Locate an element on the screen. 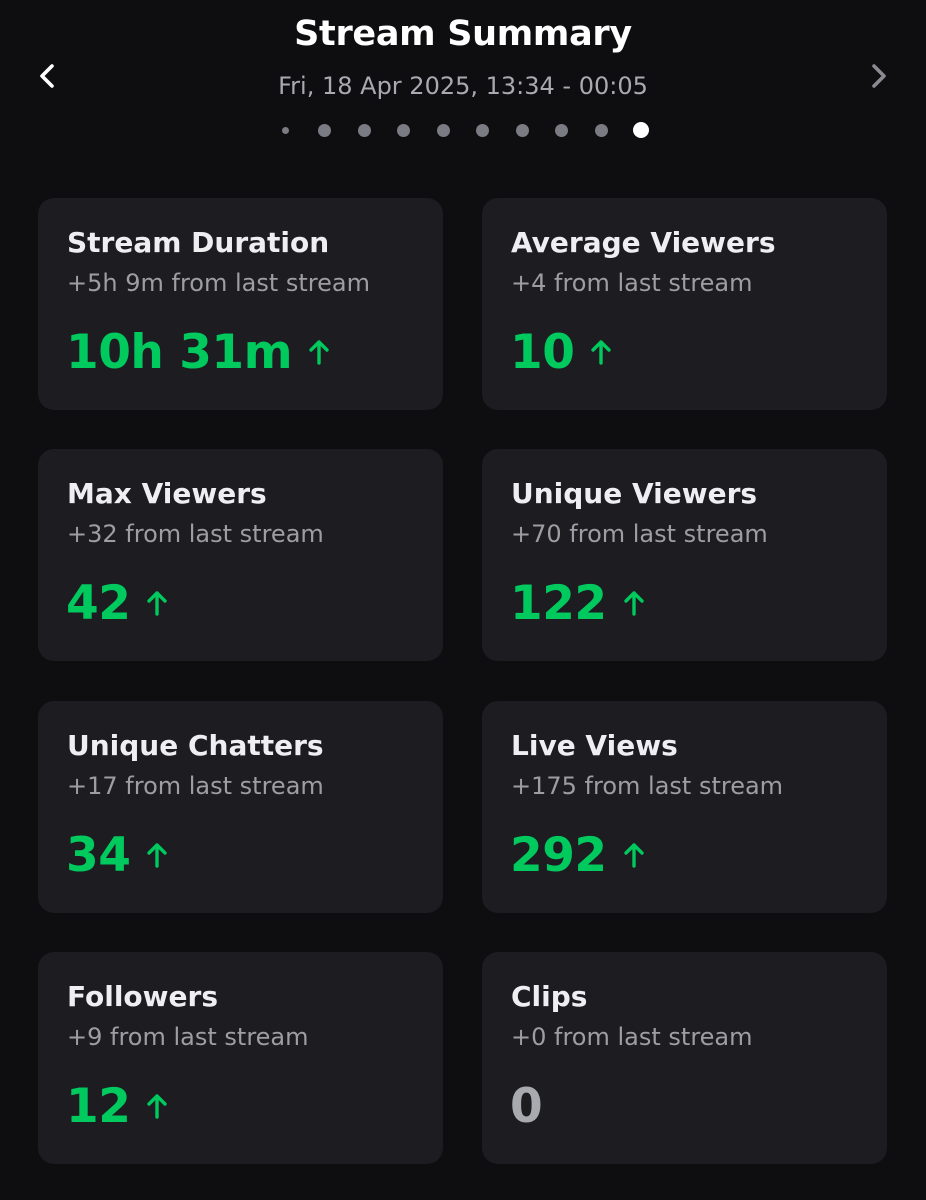 The width and height of the screenshot is (926, 1200). stat-card-unique-viewers: Unique Viewers +70 from last stream 122 is located at coordinates (684, 555).